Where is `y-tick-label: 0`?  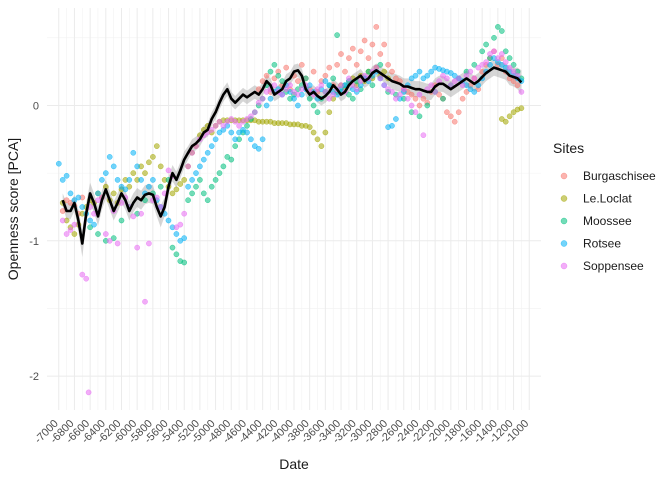
y-tick-label: 0 is located at coordinates (36, 106).